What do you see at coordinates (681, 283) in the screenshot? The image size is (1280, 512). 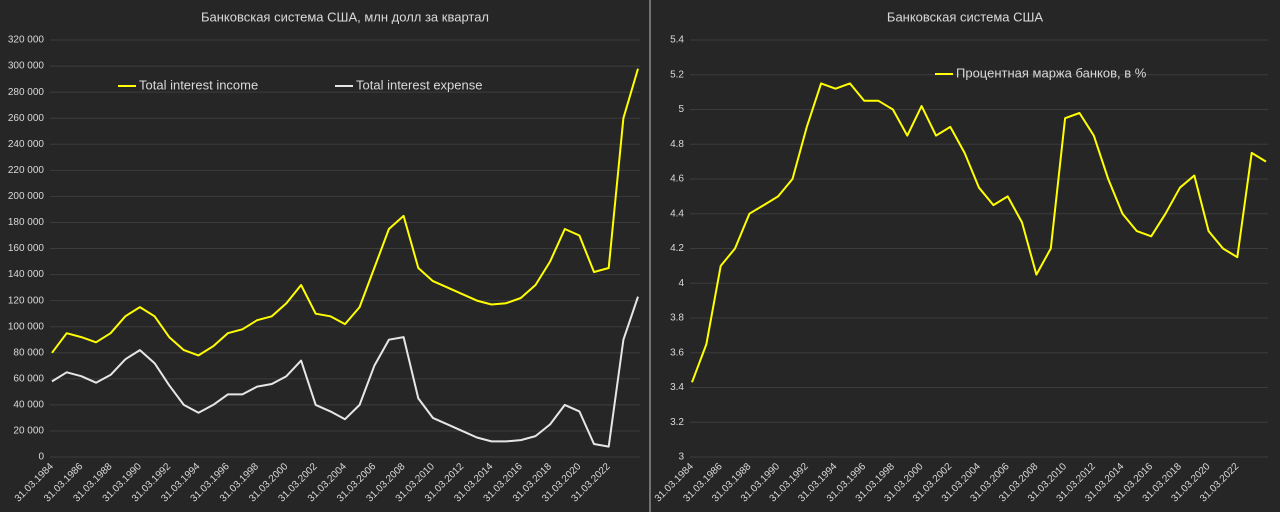 I see `y-tick-label: 4` at bounding box center [681, 283].